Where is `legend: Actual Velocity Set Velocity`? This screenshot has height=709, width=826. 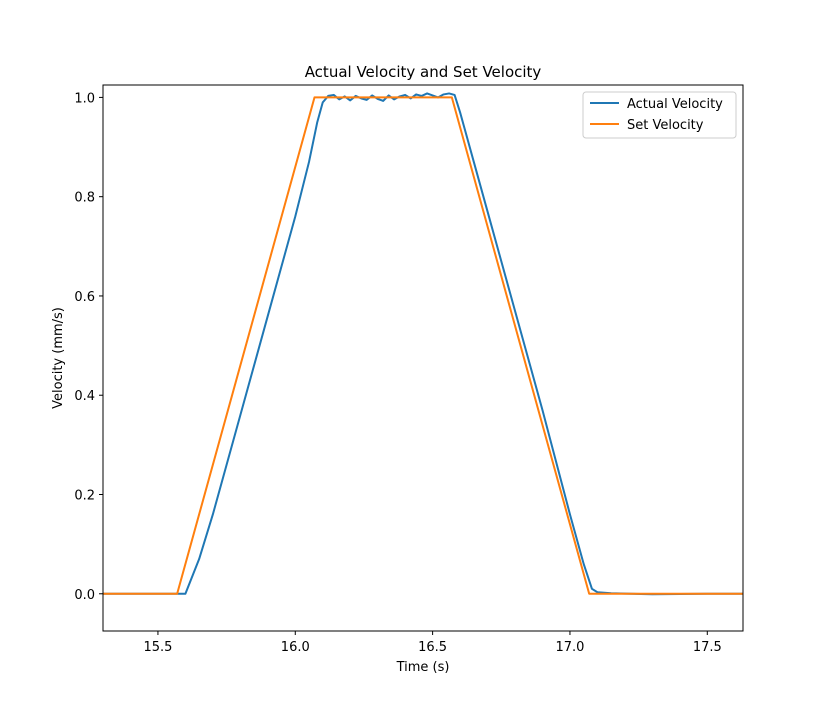
legend: Actual Velocity Set Velocity is located at coordinates (659, 115).